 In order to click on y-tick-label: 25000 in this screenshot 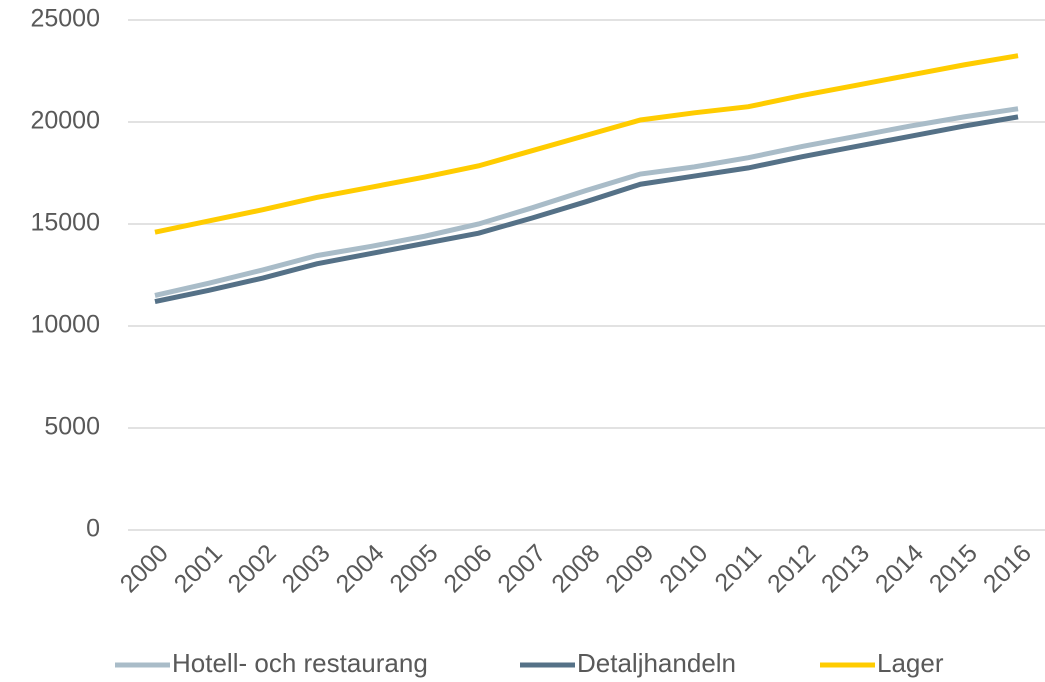, I will do `click(65, 19)`.